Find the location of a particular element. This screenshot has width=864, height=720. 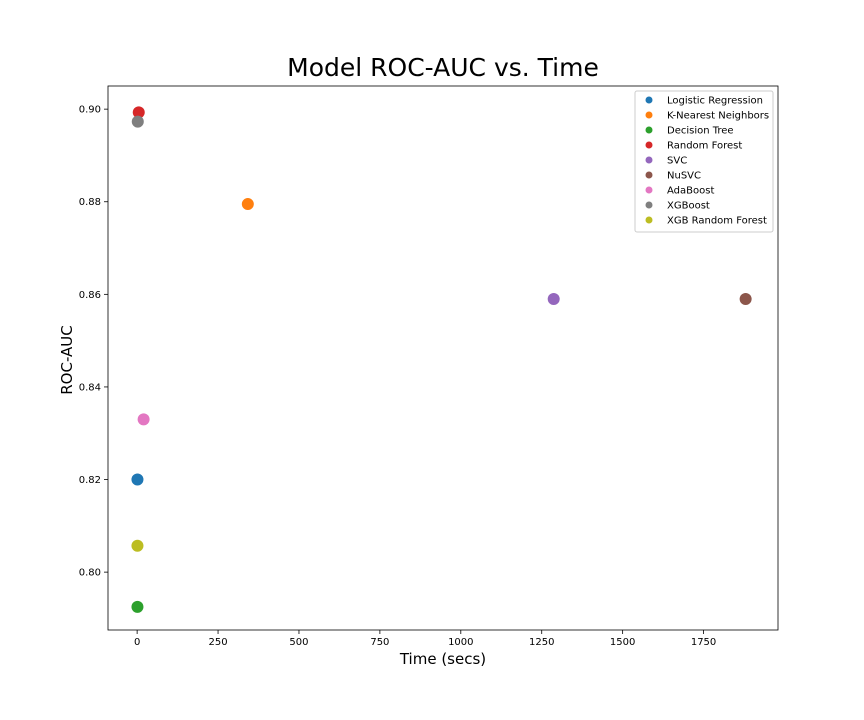

x-tick-label: 1250 is located at coordinates (541, 642).